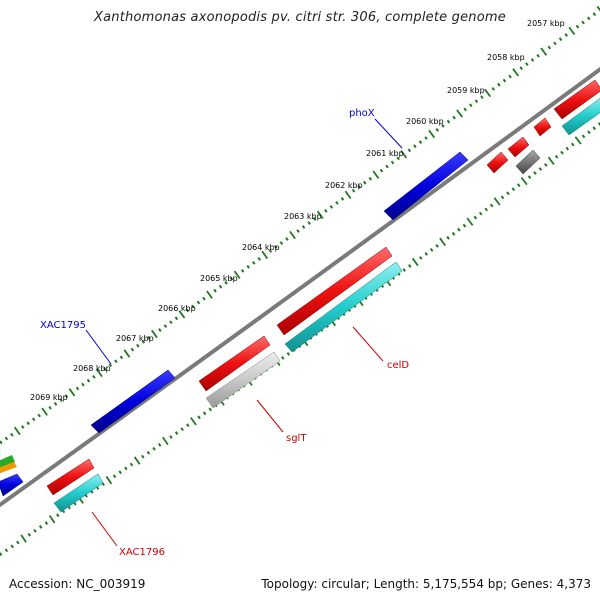 Image resolution: width=600 pixels, height=604 pixels. I want to click on gene-XAC1795, so click(133, 401).